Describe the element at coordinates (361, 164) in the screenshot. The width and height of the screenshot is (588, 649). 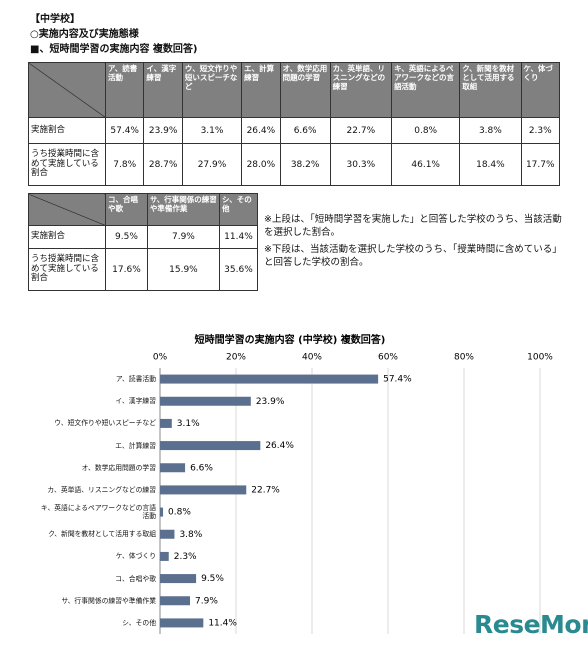
I see `table-cell: 30.3%` at that location.